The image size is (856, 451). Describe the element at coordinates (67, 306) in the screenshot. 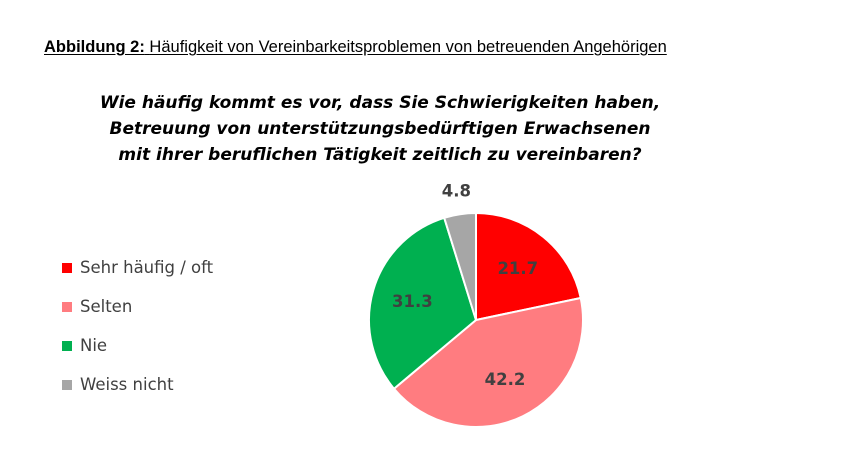

I see `legend-swatch-selten` at that location.